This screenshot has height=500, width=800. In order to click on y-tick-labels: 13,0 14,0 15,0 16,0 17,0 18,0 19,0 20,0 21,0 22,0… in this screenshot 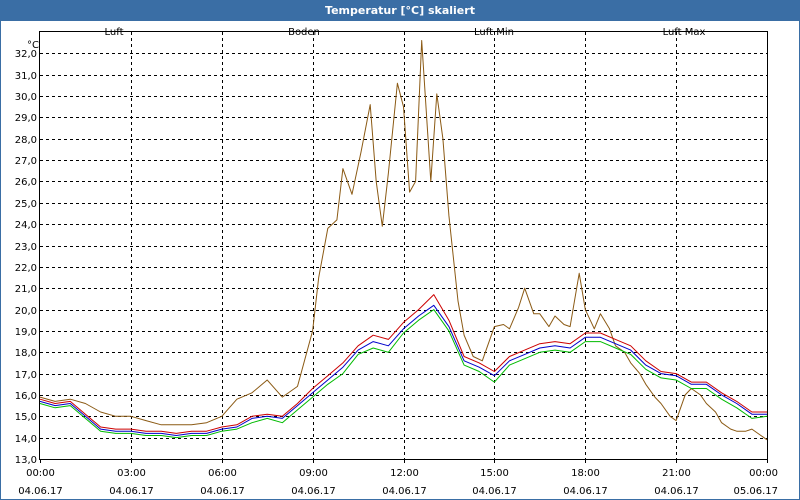, I will do `click(26, 257)`.